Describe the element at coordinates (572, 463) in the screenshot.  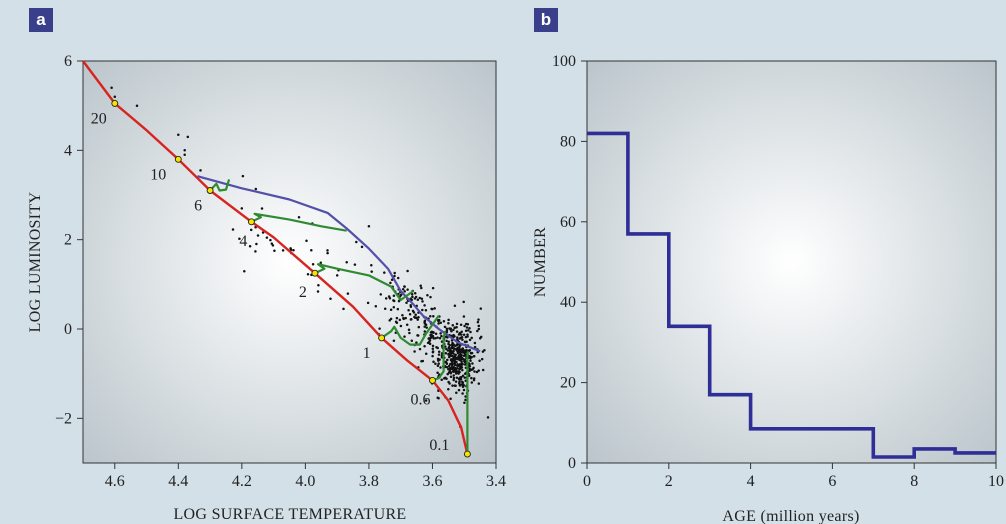
I see `y-tick-label-b: 0` at that location.